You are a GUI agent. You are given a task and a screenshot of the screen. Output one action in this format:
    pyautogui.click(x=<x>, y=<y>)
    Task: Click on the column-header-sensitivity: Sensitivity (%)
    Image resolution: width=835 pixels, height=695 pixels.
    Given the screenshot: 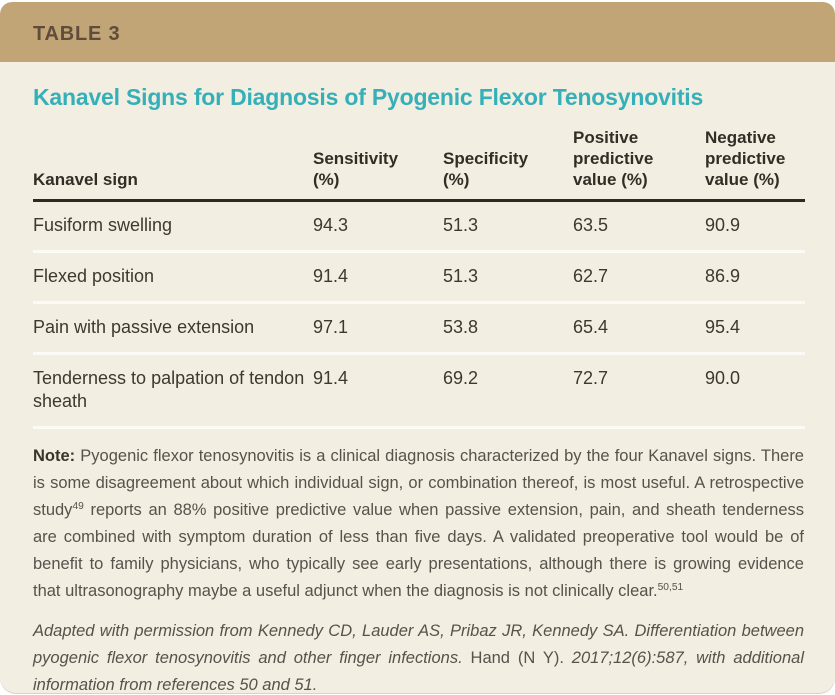 What is the action you would take?
    pyautogui.click(x=378, y=164)
    